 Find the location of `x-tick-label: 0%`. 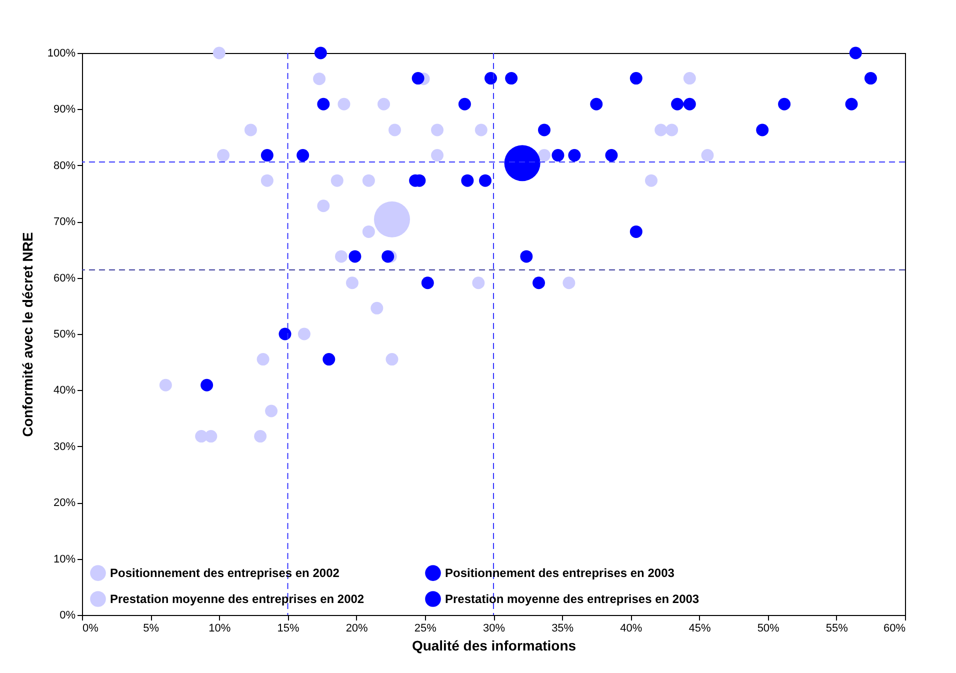

x-tick-label: 0% is located at coordinates (90, 628).